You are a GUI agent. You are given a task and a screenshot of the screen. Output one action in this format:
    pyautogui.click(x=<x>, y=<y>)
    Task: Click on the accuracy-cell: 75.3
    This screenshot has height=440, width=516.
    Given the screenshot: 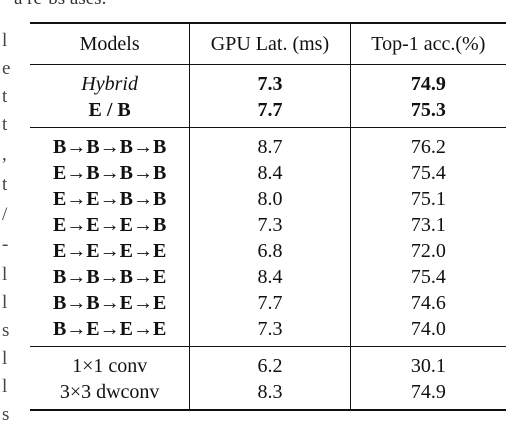 What is the action you would take?
    pyautogui.click(x=428, y=110)
    